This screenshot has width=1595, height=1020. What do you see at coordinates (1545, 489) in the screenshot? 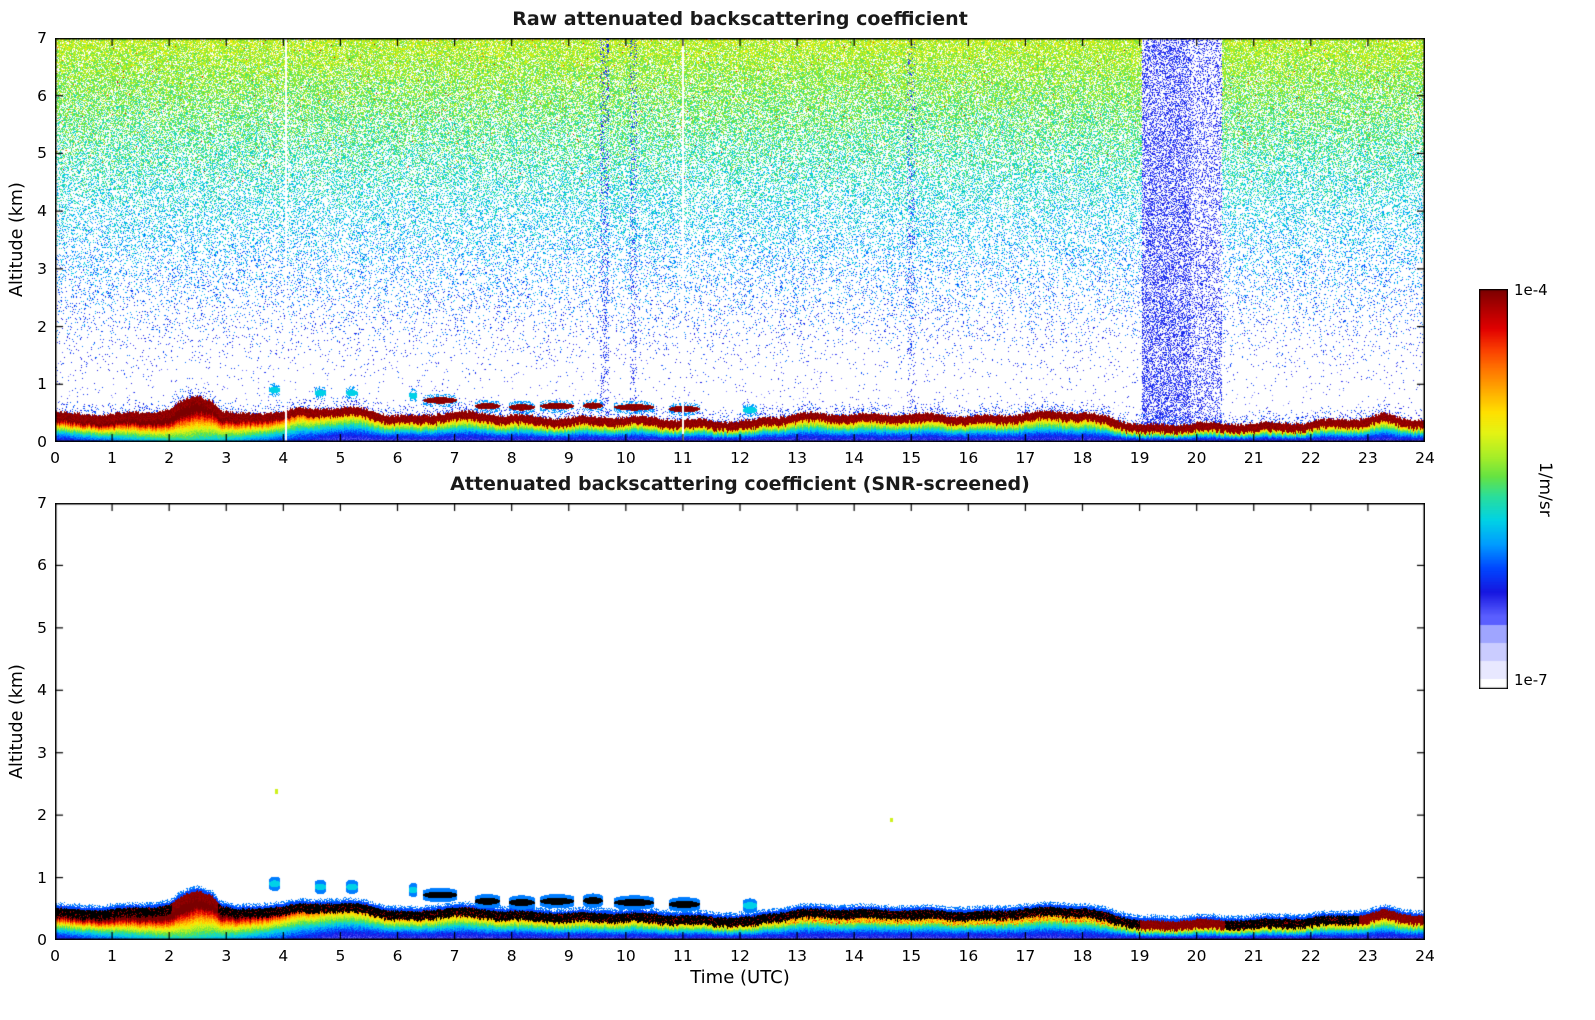
I see `colorbar-unit-label: 1/m/sr` at bounding box center [1545, 489].